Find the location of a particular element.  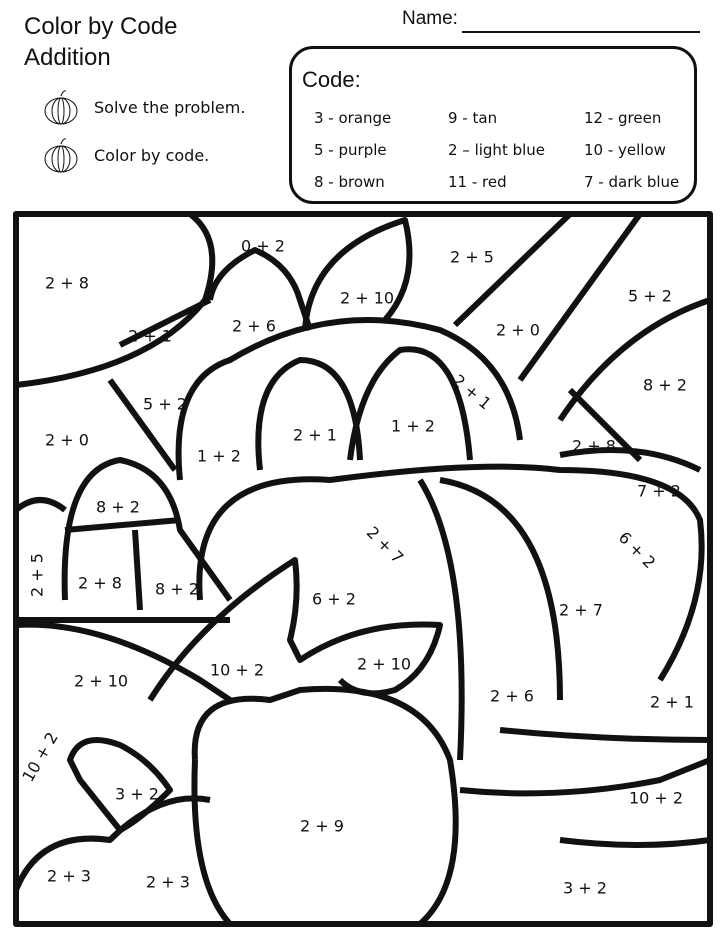

instruction-text: Color by code. is located at coordinates (152, 155).